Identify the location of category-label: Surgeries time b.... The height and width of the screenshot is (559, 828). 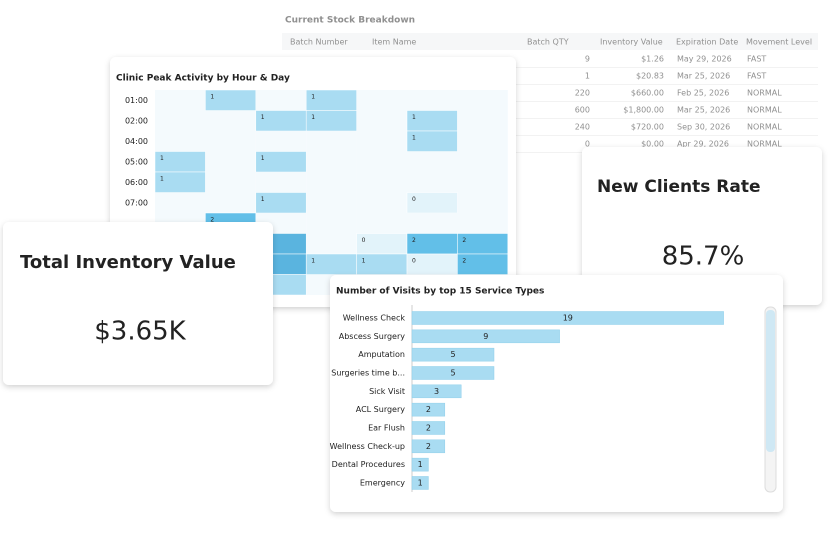
(368, 372).